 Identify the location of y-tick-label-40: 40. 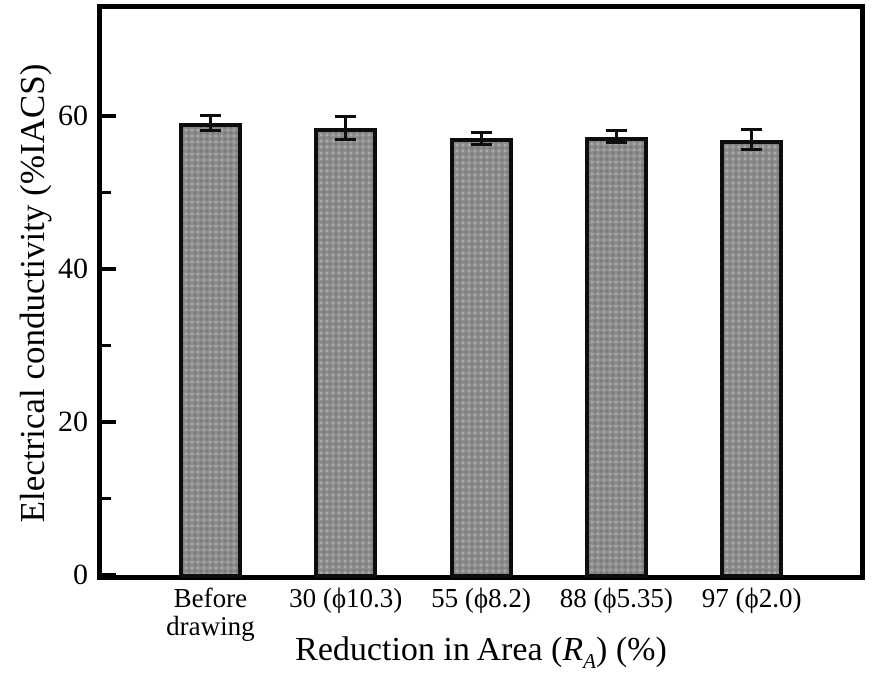
(73, 269).